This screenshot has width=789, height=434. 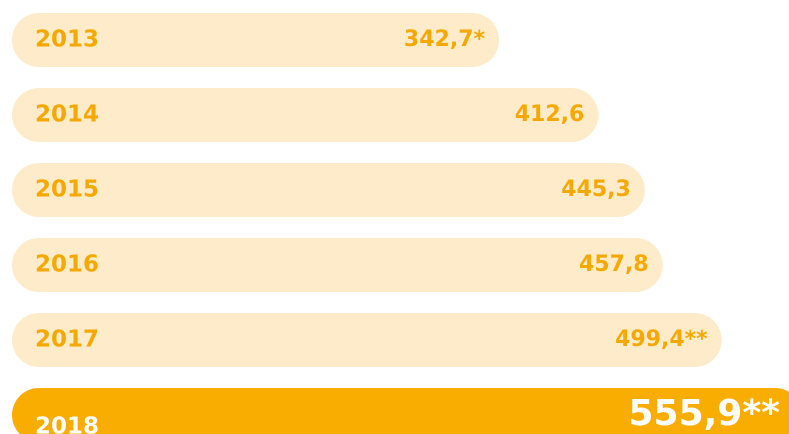 What do you see at coordinates (596, 189) in the screenshot?
I see `value-label: 445,3` at bounding box center [596, 189].